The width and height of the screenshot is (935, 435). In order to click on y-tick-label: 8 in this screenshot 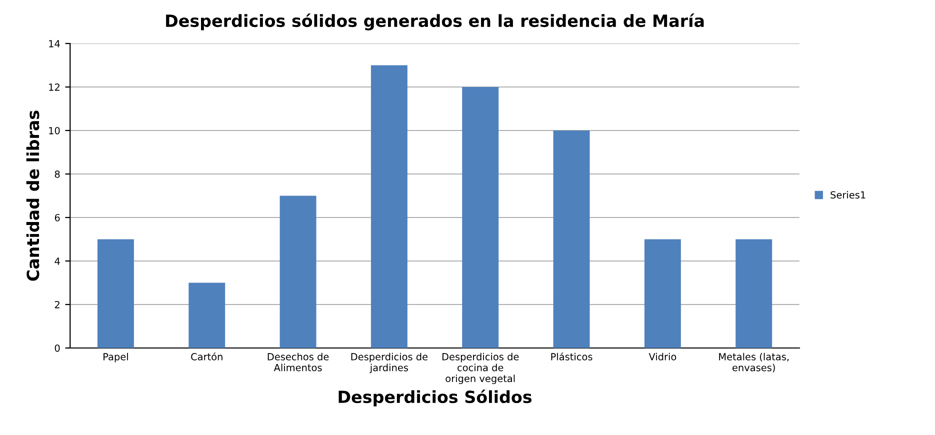, I will do `click(57, 174)`.